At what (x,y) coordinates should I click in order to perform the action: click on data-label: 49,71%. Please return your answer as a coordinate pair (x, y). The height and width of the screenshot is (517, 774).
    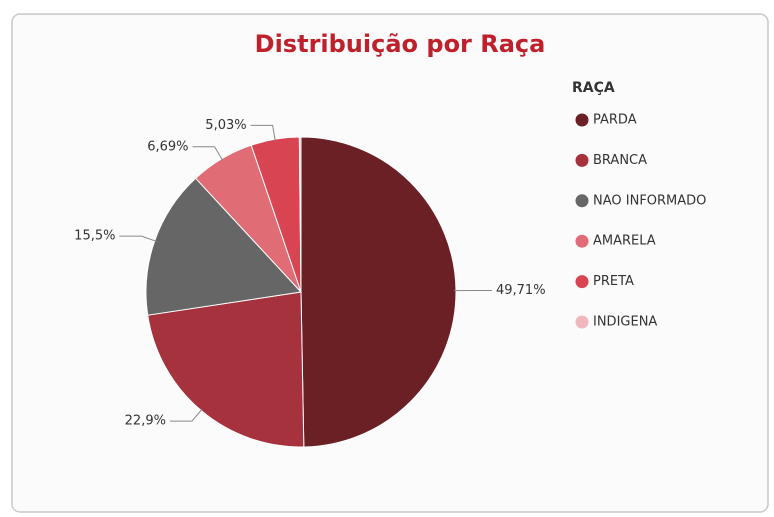
    Looking at the image, I should click on (521, 290).